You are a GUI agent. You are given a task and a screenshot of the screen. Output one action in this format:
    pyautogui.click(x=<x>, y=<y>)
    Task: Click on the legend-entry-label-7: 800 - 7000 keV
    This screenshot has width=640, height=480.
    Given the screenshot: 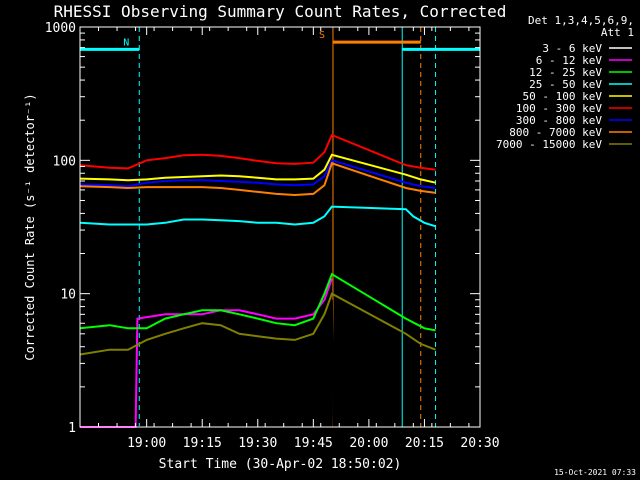 What is the action you would take?
    pyautogui.click(x=555, y=132)
    